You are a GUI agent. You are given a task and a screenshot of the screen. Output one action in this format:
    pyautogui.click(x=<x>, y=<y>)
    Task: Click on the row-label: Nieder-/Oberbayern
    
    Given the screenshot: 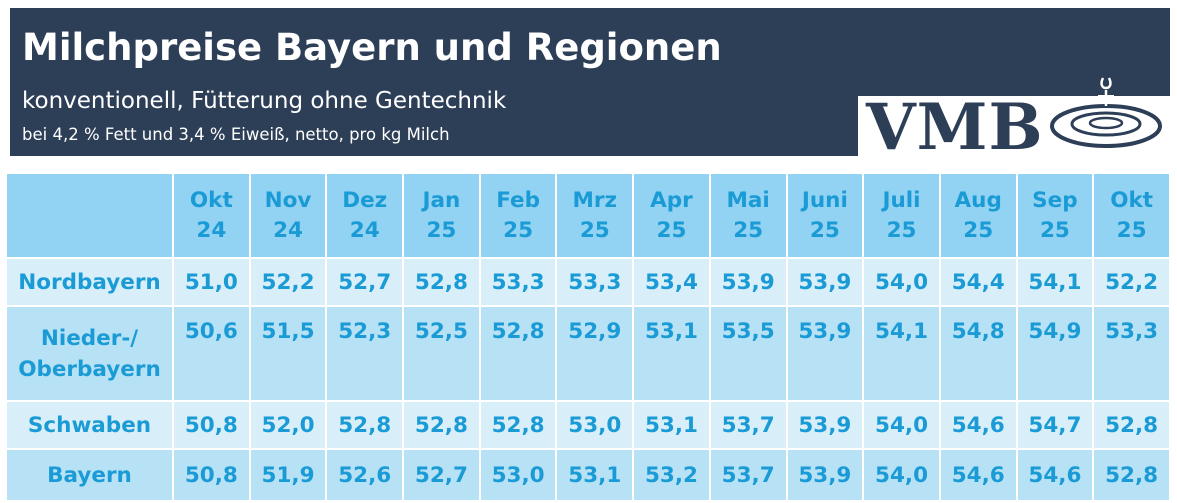 What is the action you would take?
    pyautogui.click(x=89, y=353)
    